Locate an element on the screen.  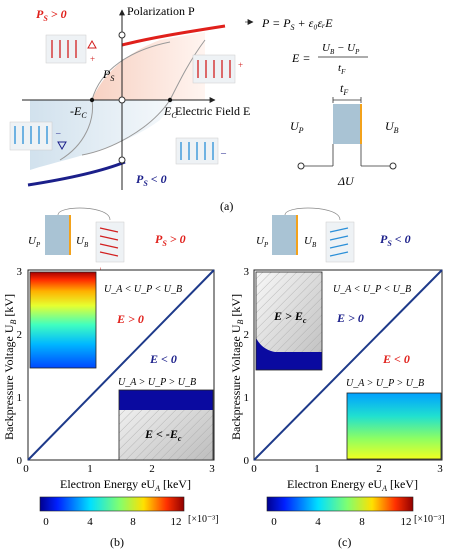
domain-thumb-up-right: + is located at coordinates (217, 69).